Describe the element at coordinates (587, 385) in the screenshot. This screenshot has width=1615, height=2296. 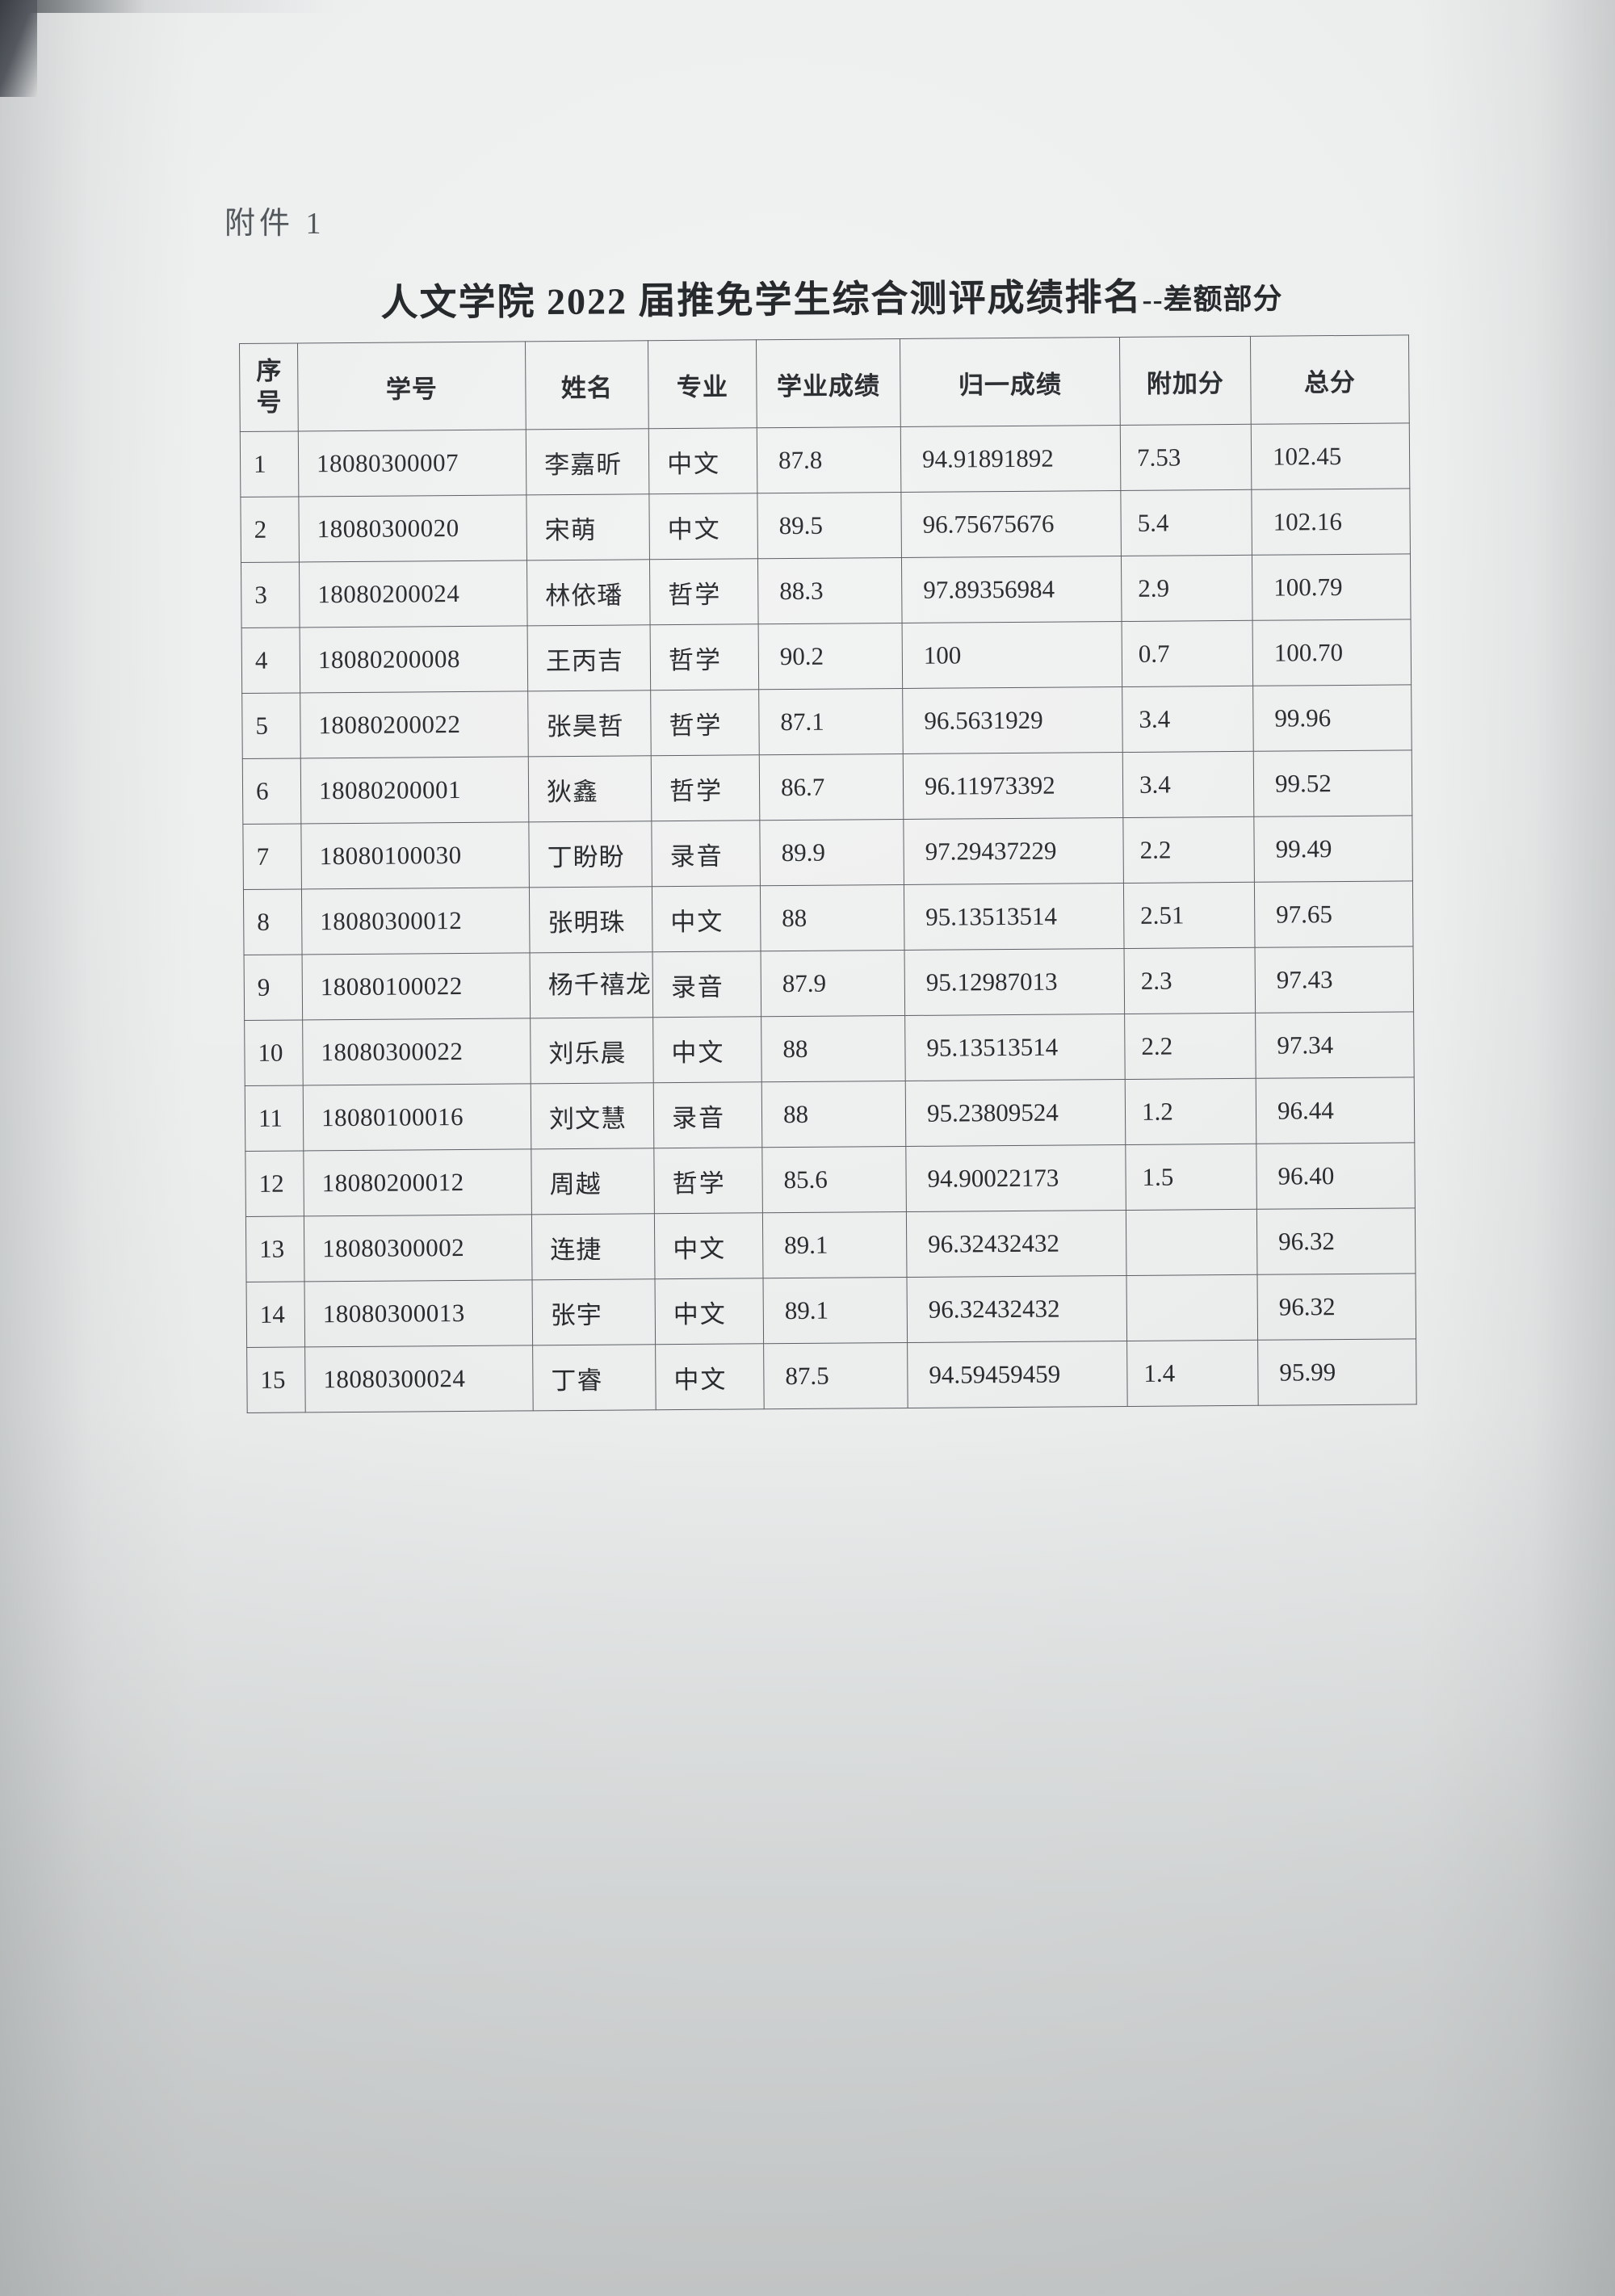
I see `column-header-name: 姓名` at that location.